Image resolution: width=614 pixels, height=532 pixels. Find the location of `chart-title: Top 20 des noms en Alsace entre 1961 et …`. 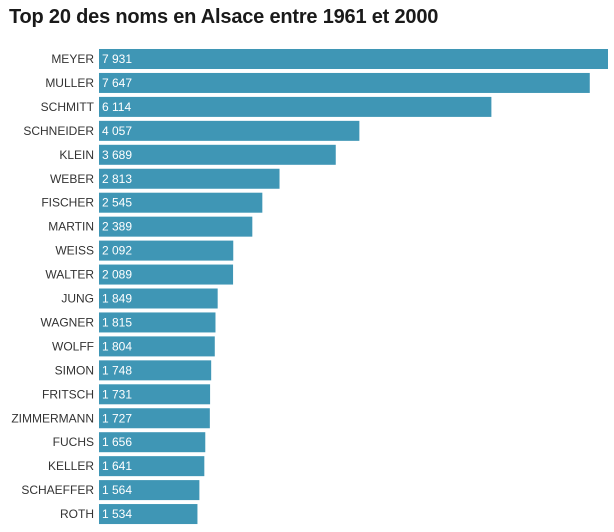

chart-title: Top 20 des noms en Alsace entre 1961 et … is located at coordinates (224, 17).